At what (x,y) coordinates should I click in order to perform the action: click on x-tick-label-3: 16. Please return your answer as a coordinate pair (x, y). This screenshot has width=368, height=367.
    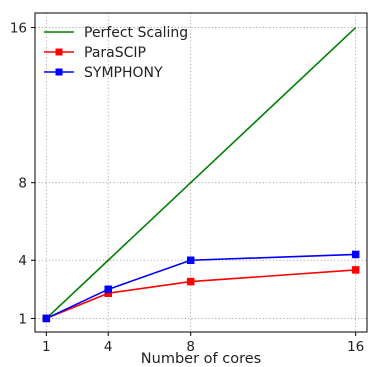
    Looking at the image, I should click on (355, 347).